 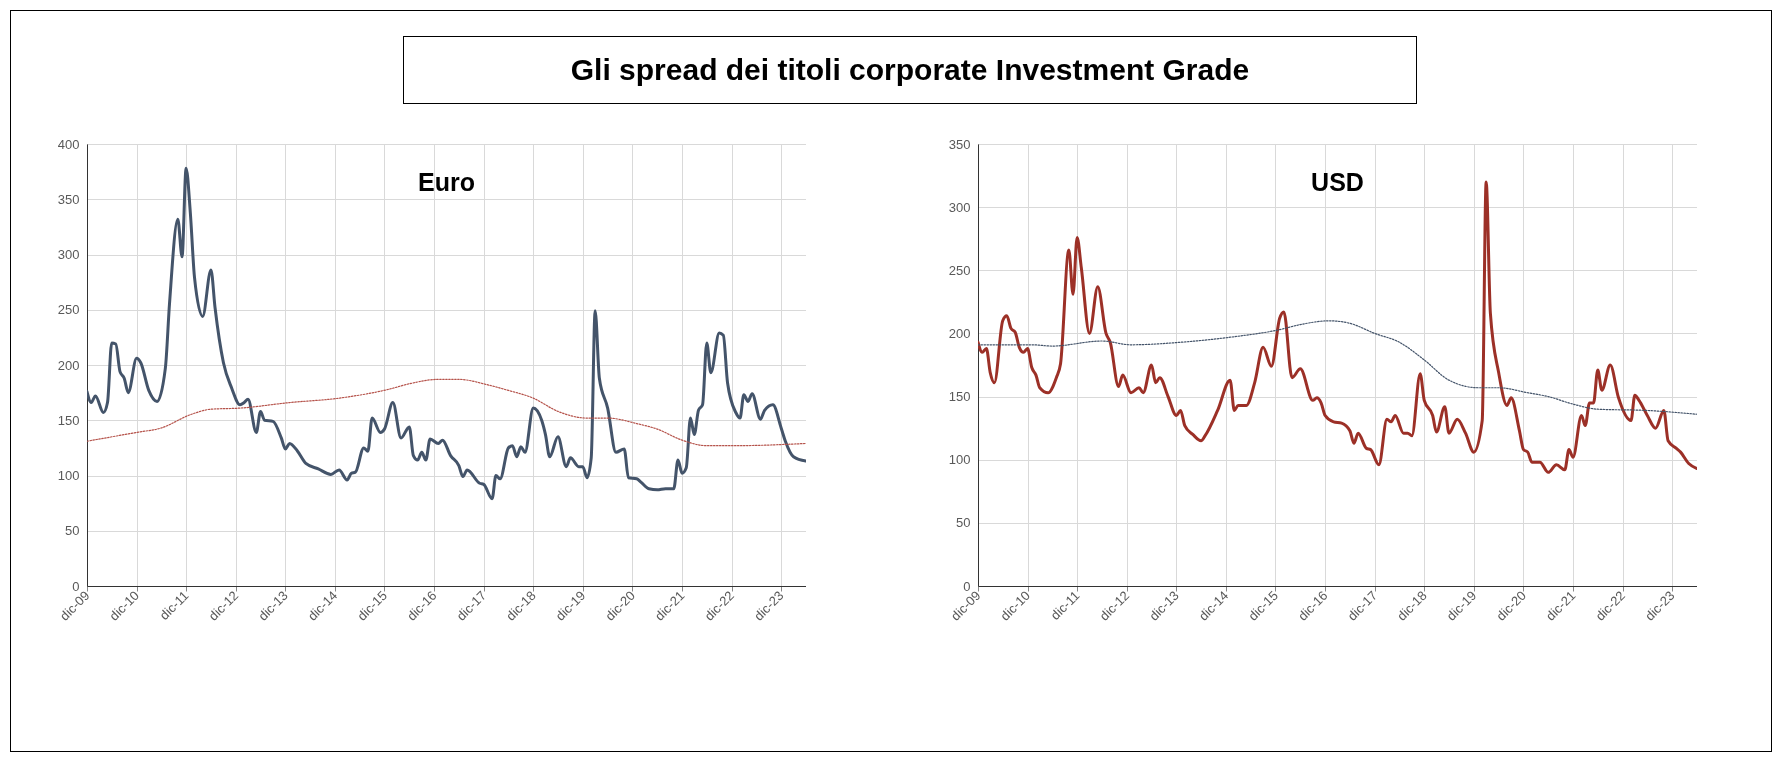 What do you see at coordinates (68, 144) in the screenshot?
I see `y-tick-label: 400` at bounding box center [68, 144].